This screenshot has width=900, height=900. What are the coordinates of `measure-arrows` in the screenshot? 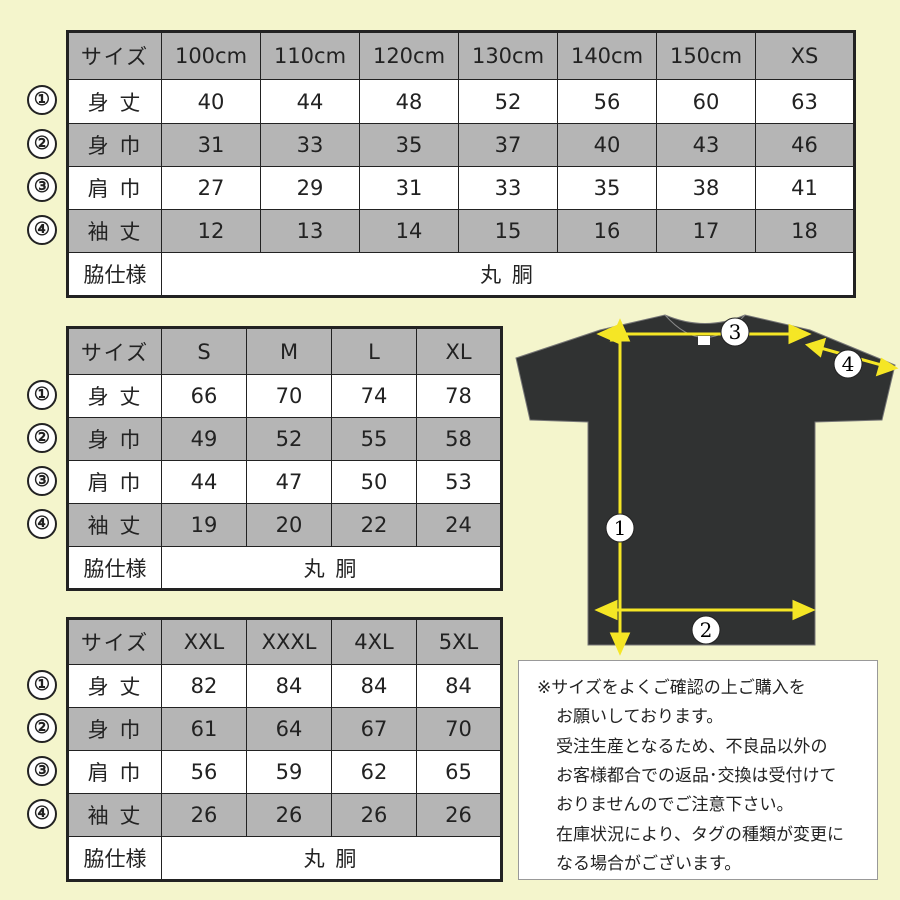 It's located at (746, 487).